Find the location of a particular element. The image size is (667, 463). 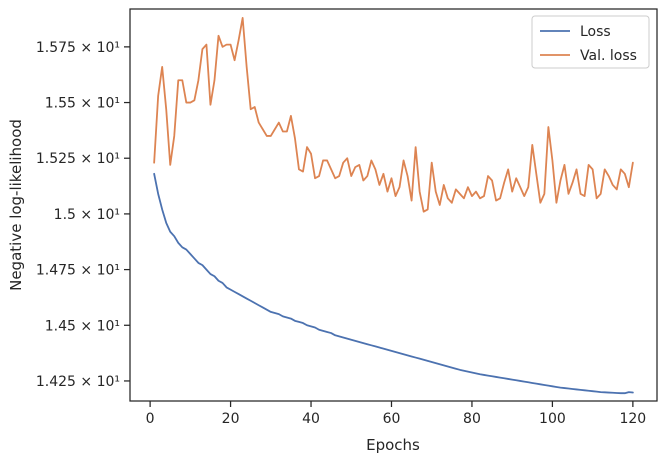

x-tick-label: 20 is located at coordinates (231, 419).